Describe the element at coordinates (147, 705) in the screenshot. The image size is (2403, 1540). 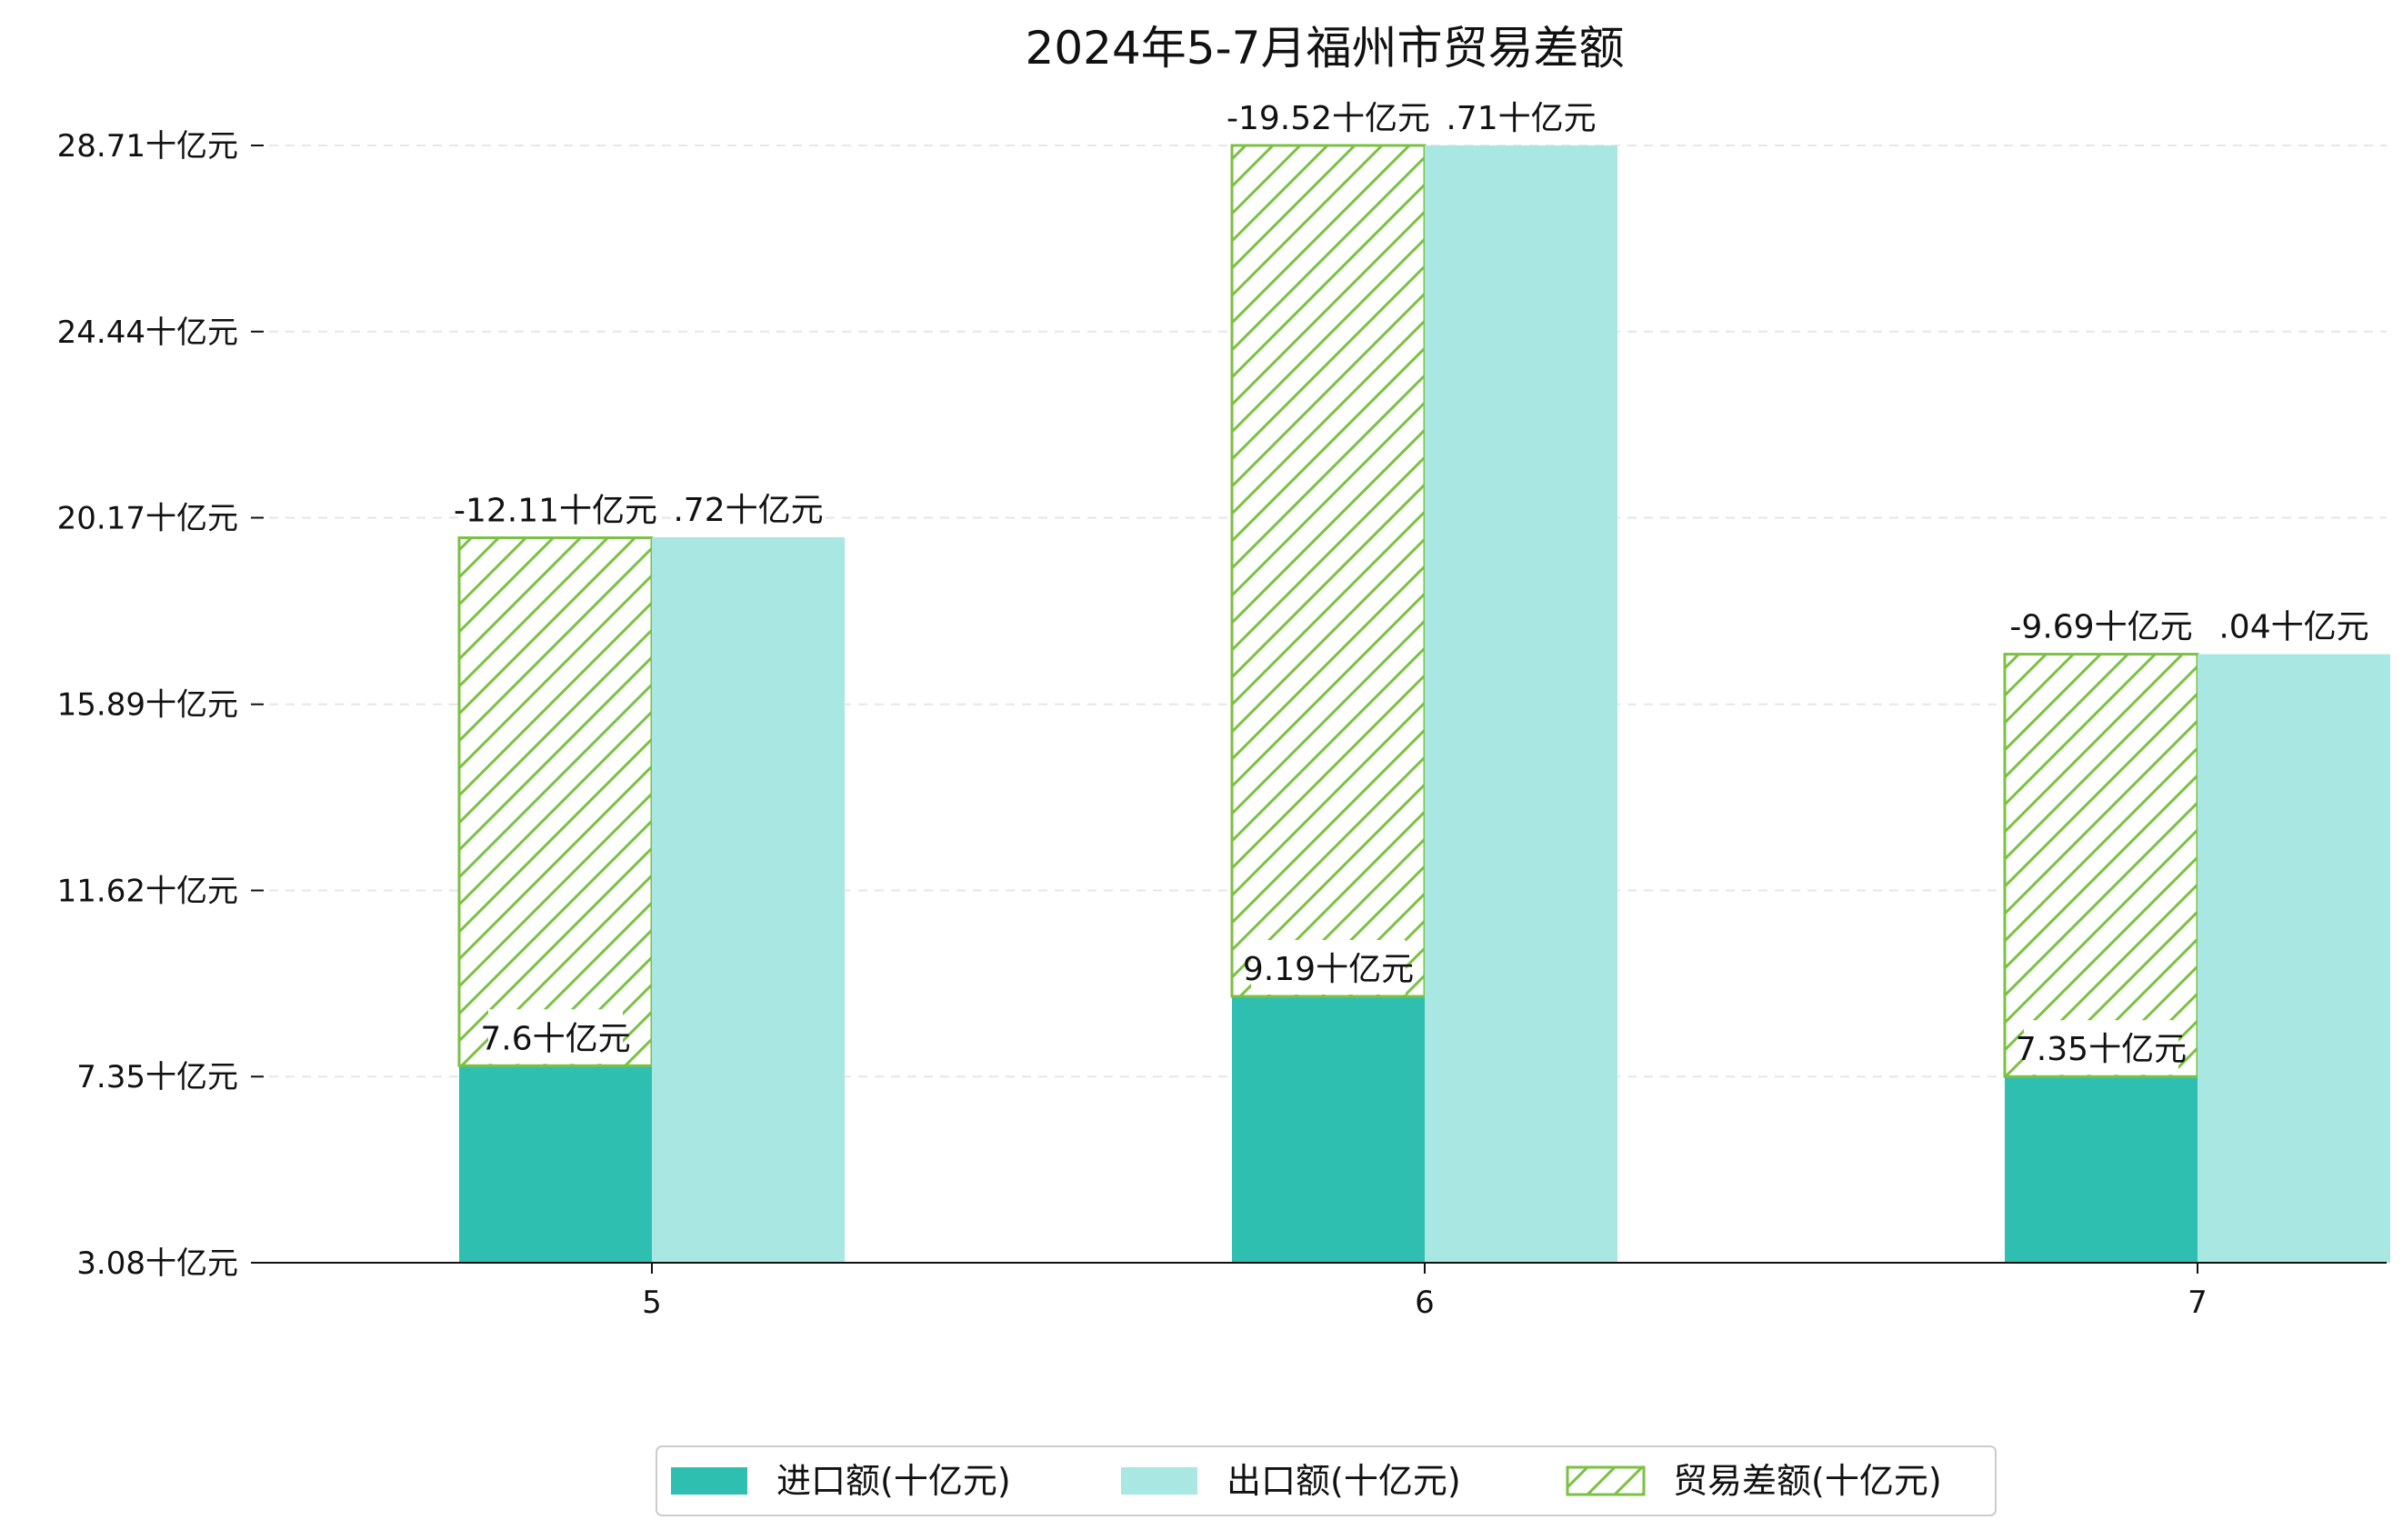
I see `y-tick-label: 15.89十亿元` at that location.